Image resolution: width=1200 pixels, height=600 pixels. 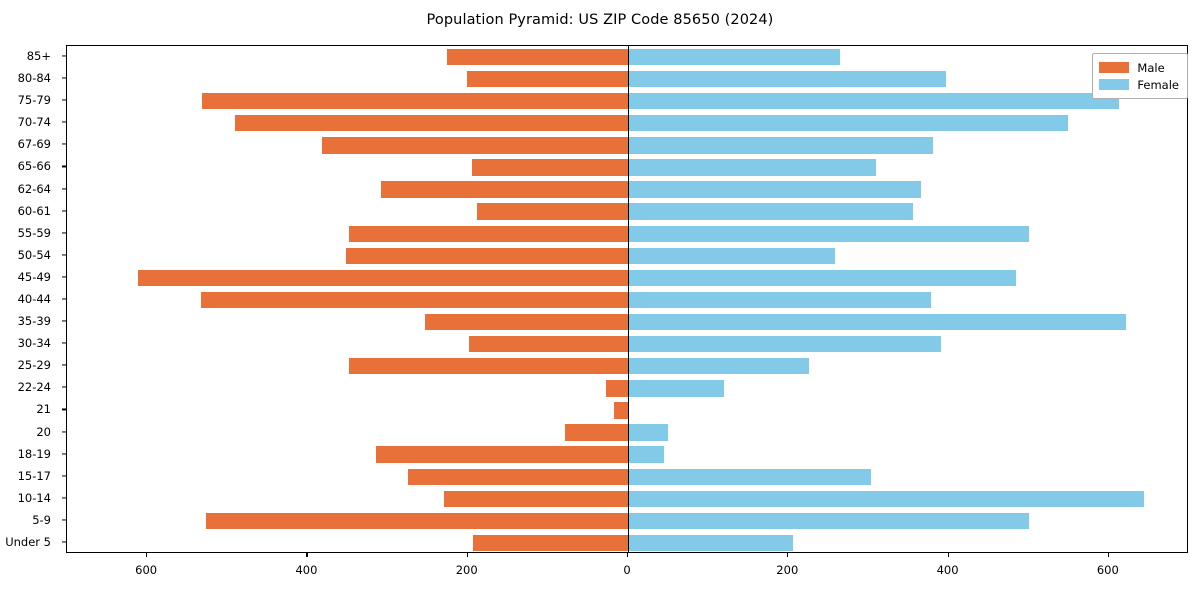 I want to click on y-axis-label: 35-39, so click(x=34, y=321).